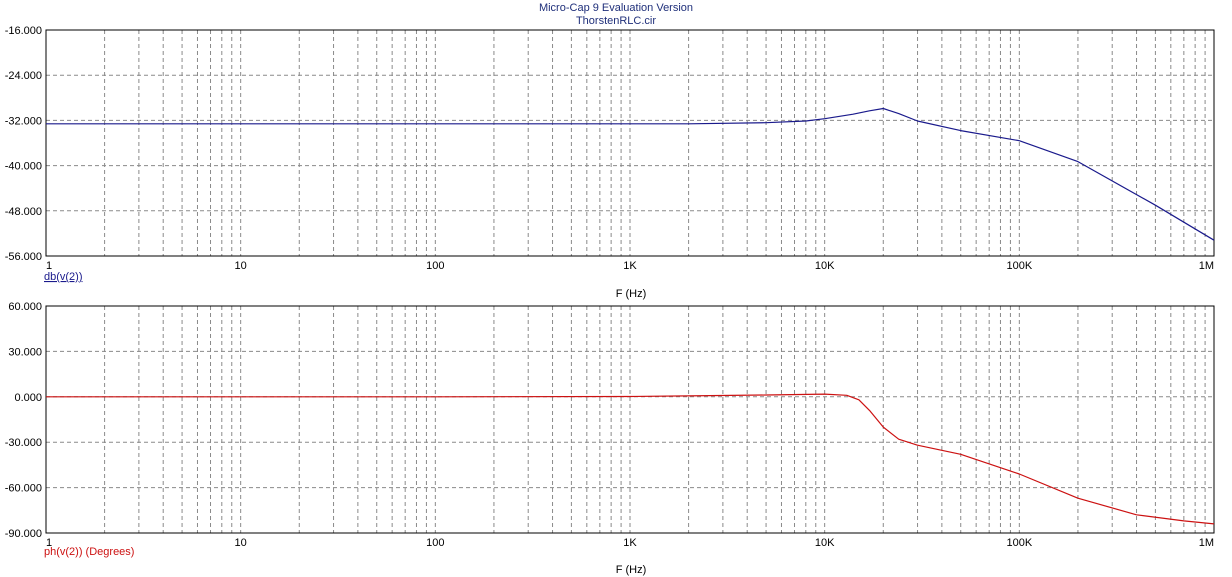 The height and width of the screenshot is (577, 1232). What do you see at coordinates (23, 121) in the screenshot?
I see `y-tick-label: -32.000` at bounding box center [23, 121].